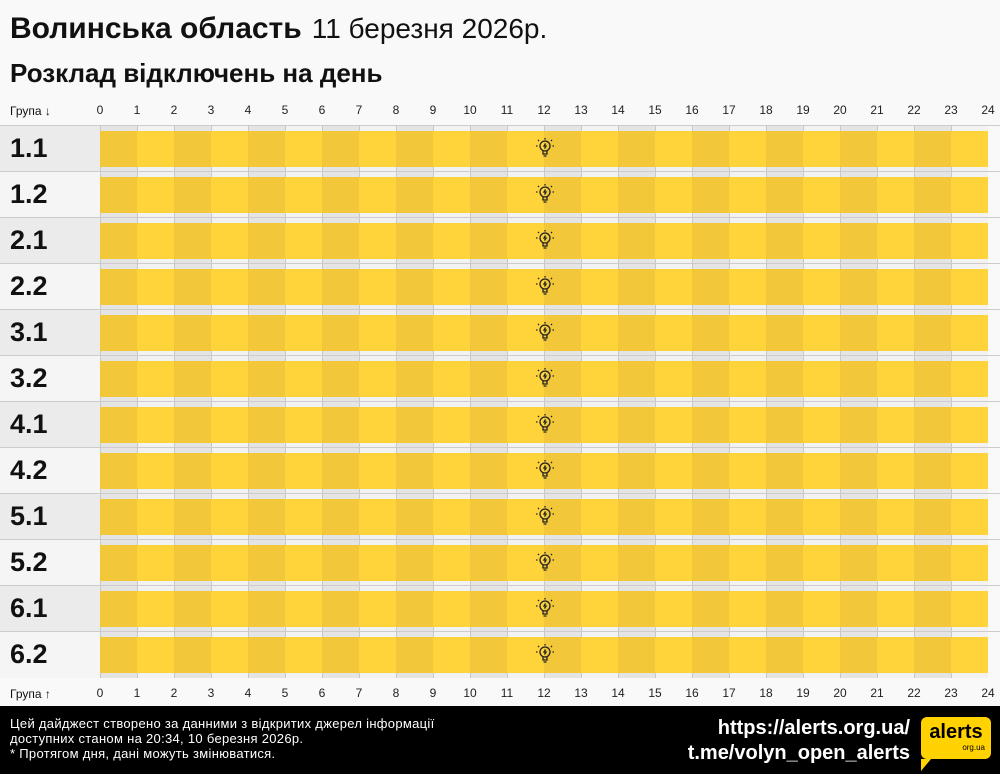 The image size is (1000, 774). What do you see at coordinates (655, 110) in the screenshot?
I see `hour-tick: 15` at bounding box center [655, 110].